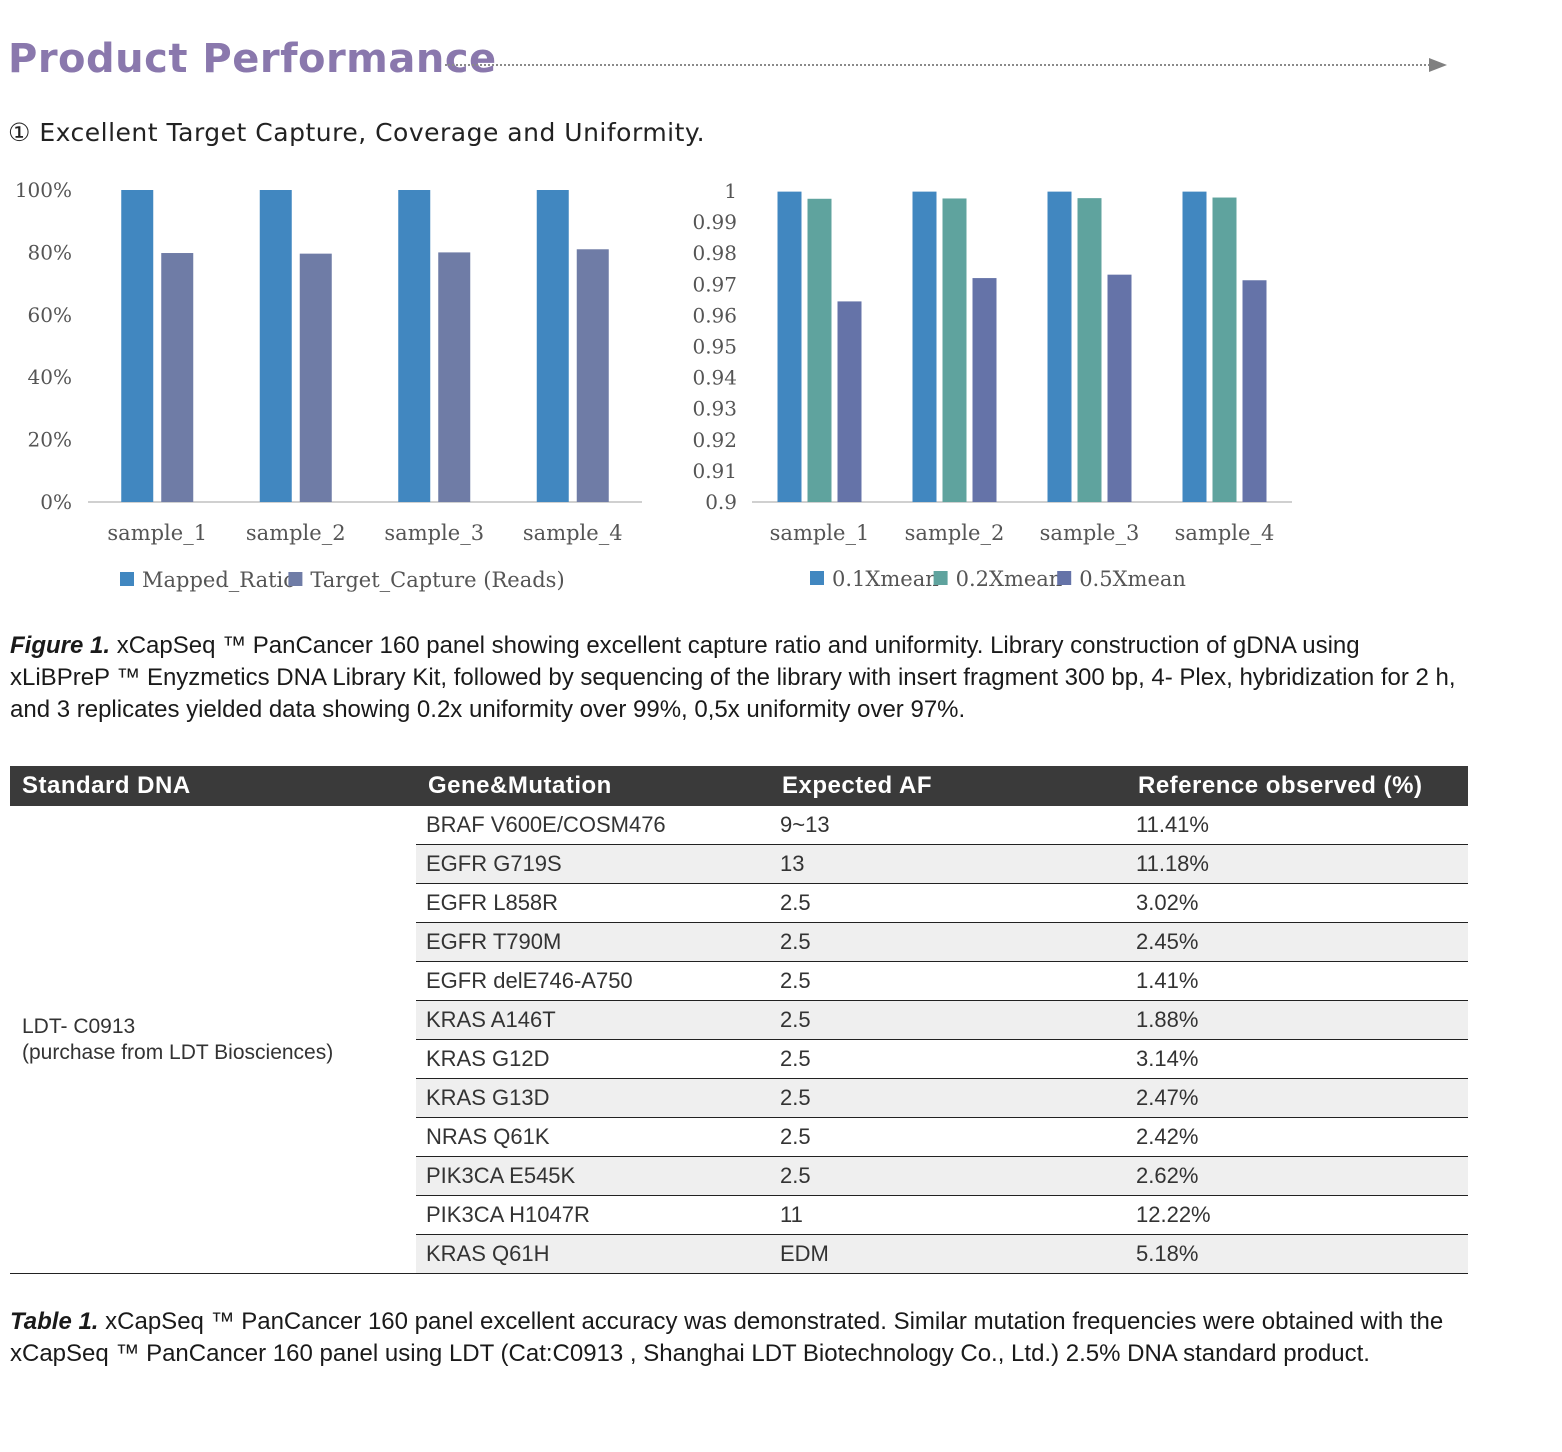 This screenshot has height=1452, width=1562. Describe the element at coordinates (885, 579) in the screenshot. I see `legend-label: 0.1Xmean` at that location.